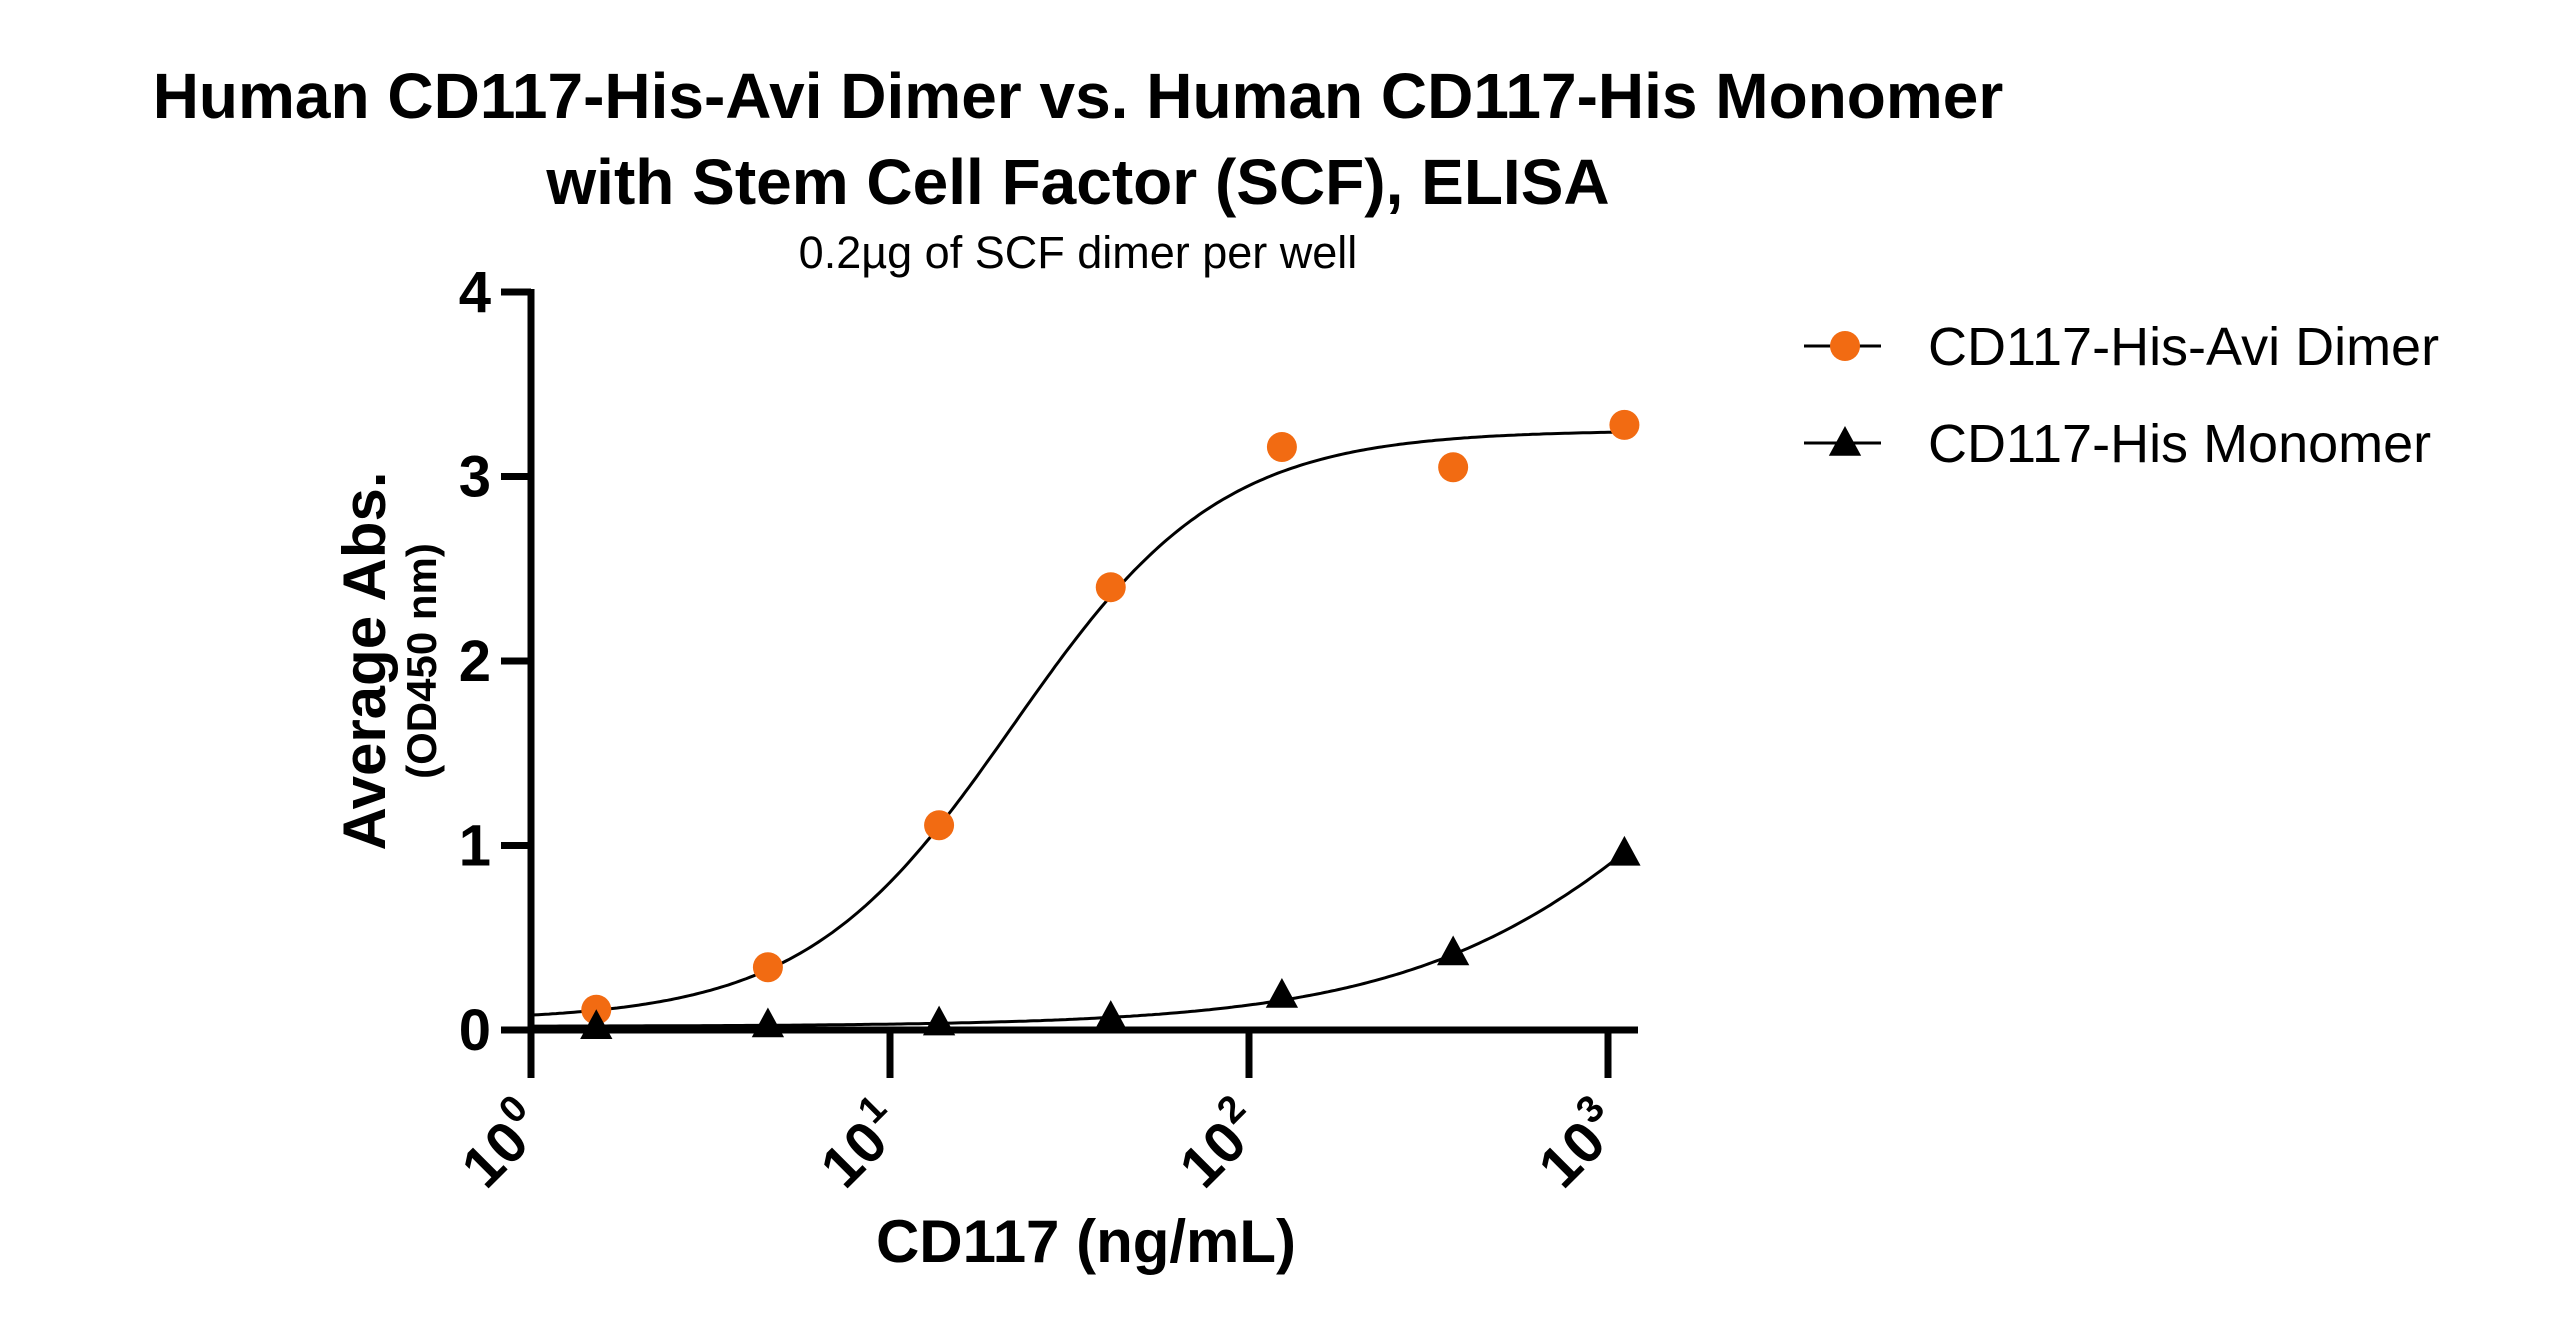 The width and height of the screenshot is (2560, 1325). Describe the element at coordinates (2183, 347) in the screenshot. I see `legend-label: CD117-His-Avi Dimer` at that location.